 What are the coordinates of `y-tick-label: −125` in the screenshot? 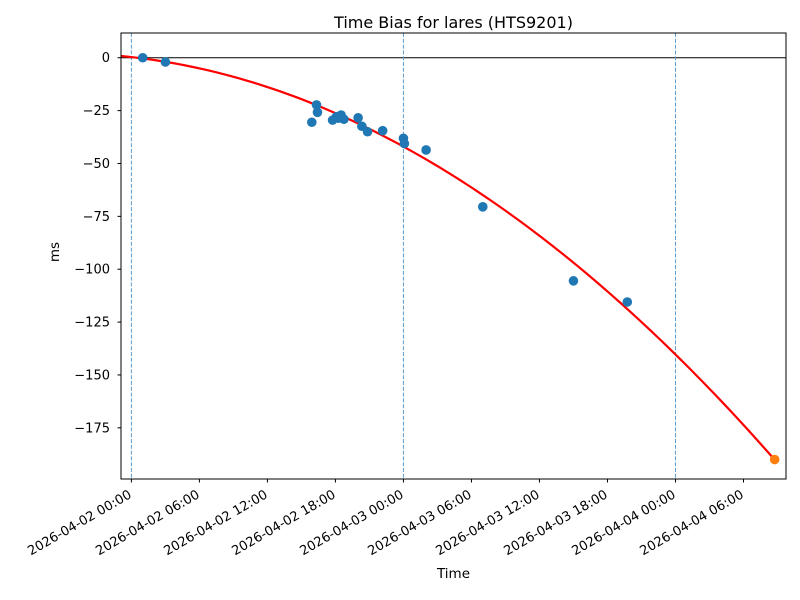 It's located at (92, 323).